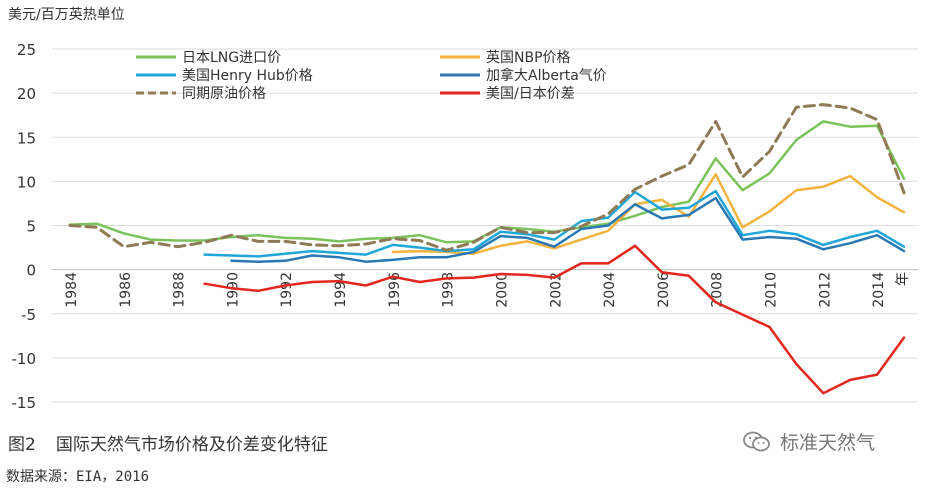  Describe the element at coordinates (26, 94) in the screenshot. I see `y-tick-label: 20` at that location.